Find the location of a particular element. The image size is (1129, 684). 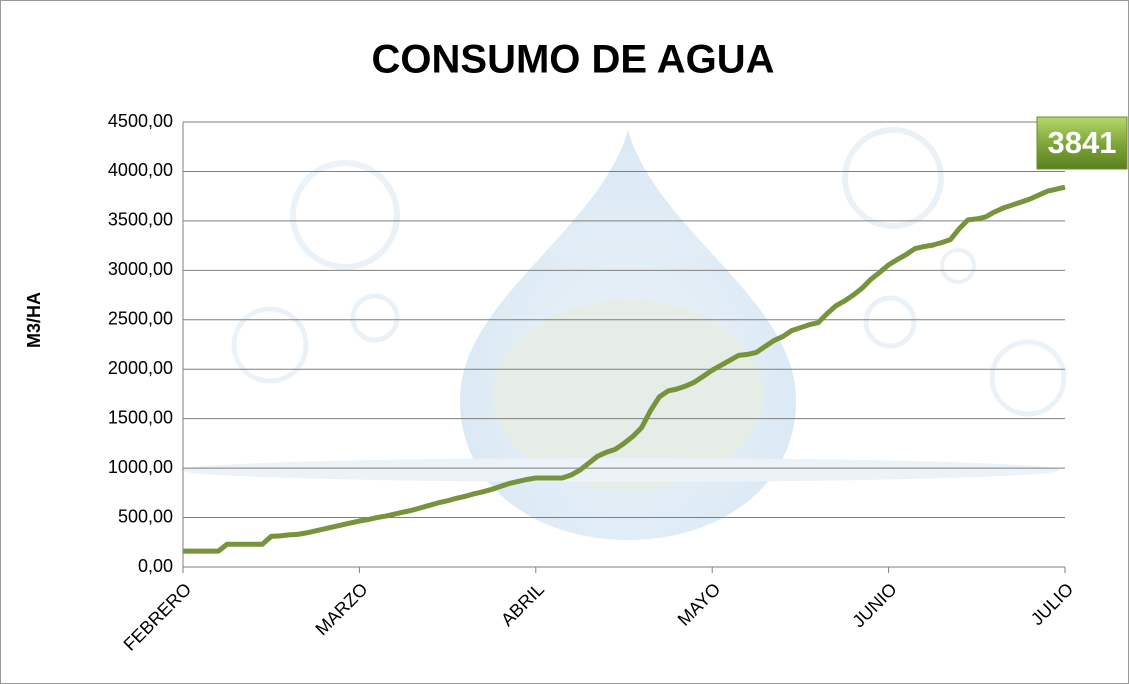

y-axis-label: M3/HA is located at coordinates (34, 320).